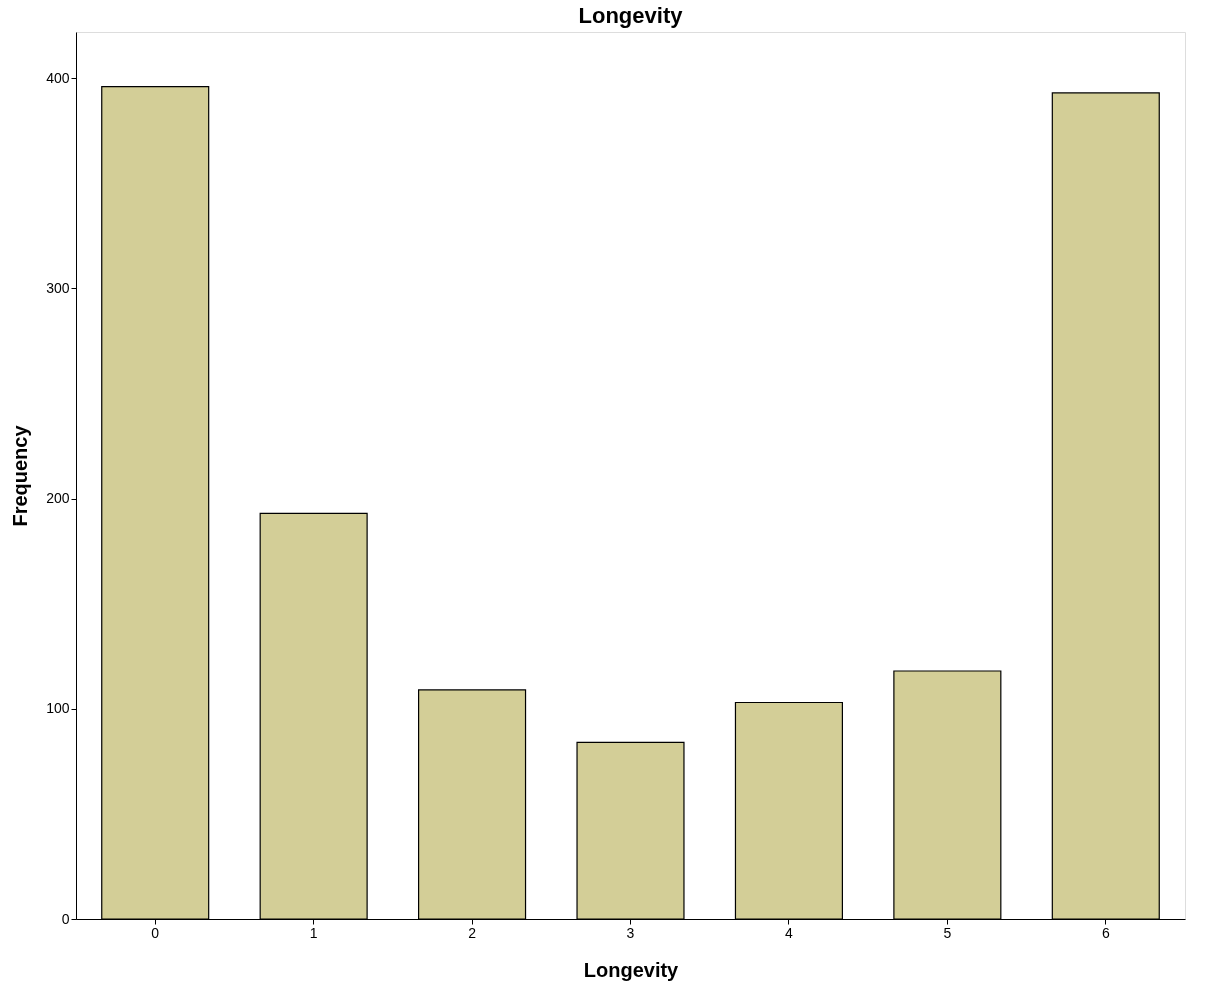  Describe the element at coordinates (472, 932) in the screenshot. I see `x-tick-label: 2` at that location.